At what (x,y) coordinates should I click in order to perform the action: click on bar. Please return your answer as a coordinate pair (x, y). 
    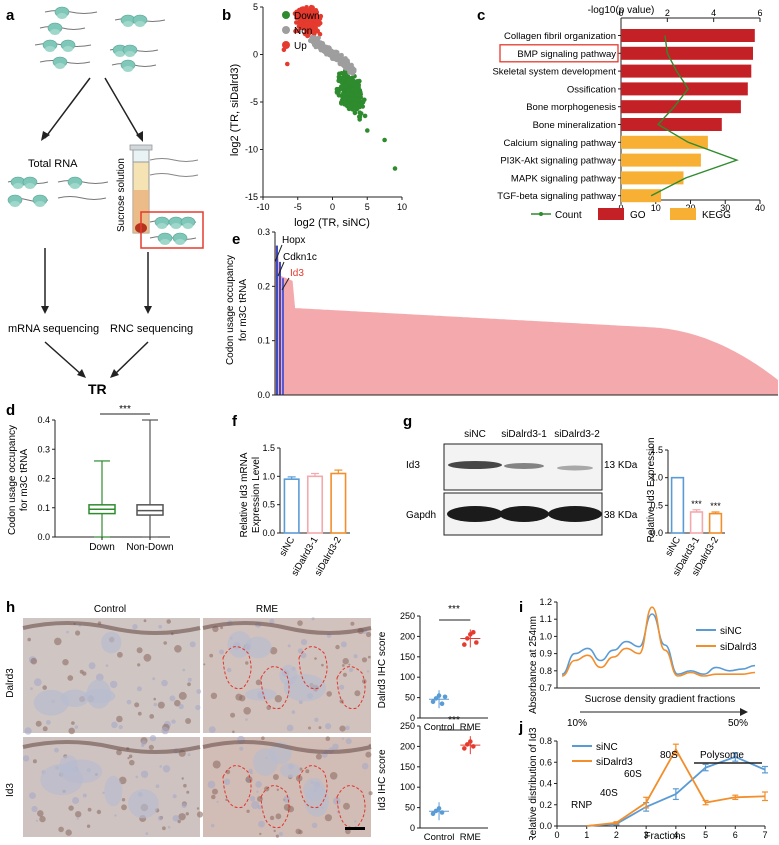
    Looking at the image, I should click on (715, 523).